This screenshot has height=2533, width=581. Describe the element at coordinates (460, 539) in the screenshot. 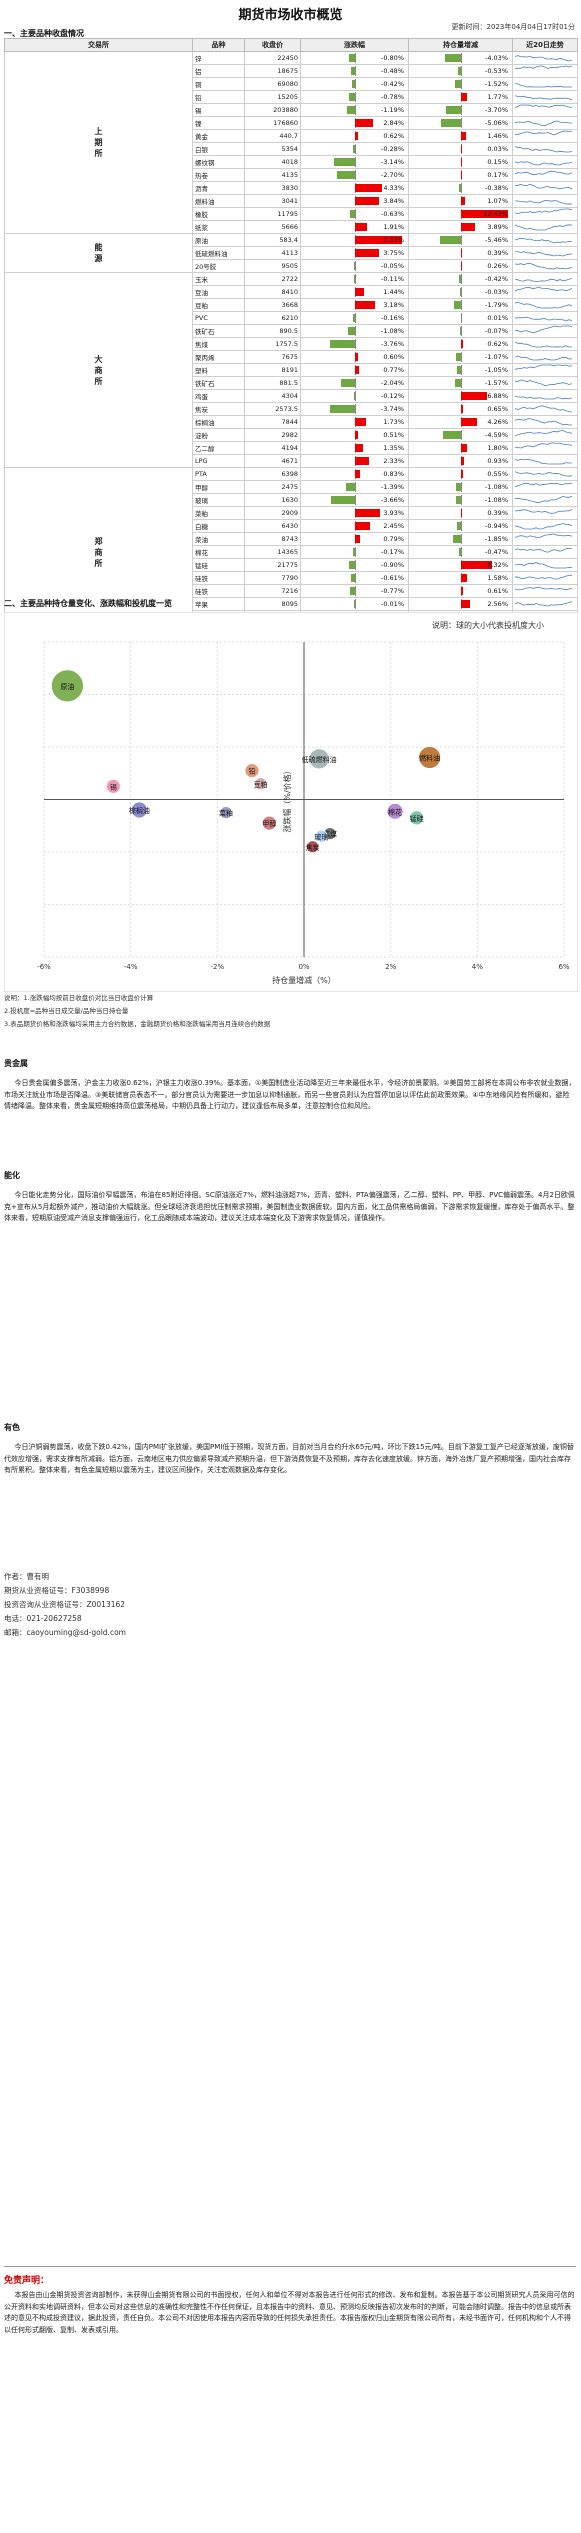

I see `oi-bar: -1.85%` at that location.